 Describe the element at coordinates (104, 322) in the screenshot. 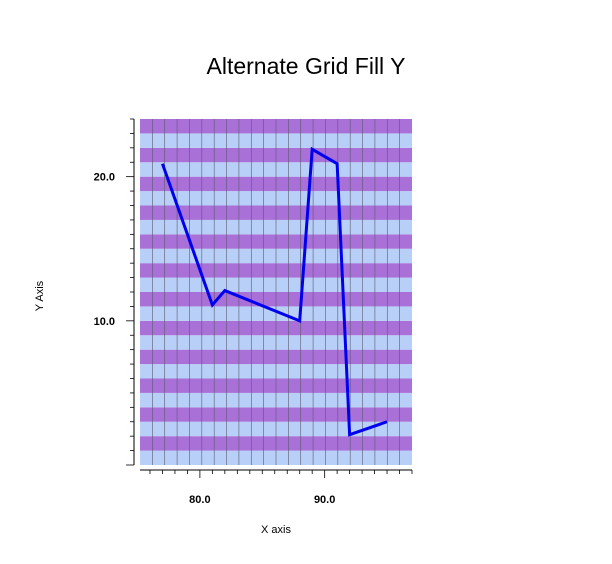

I see `y-tick-label: 10.0` at that location.